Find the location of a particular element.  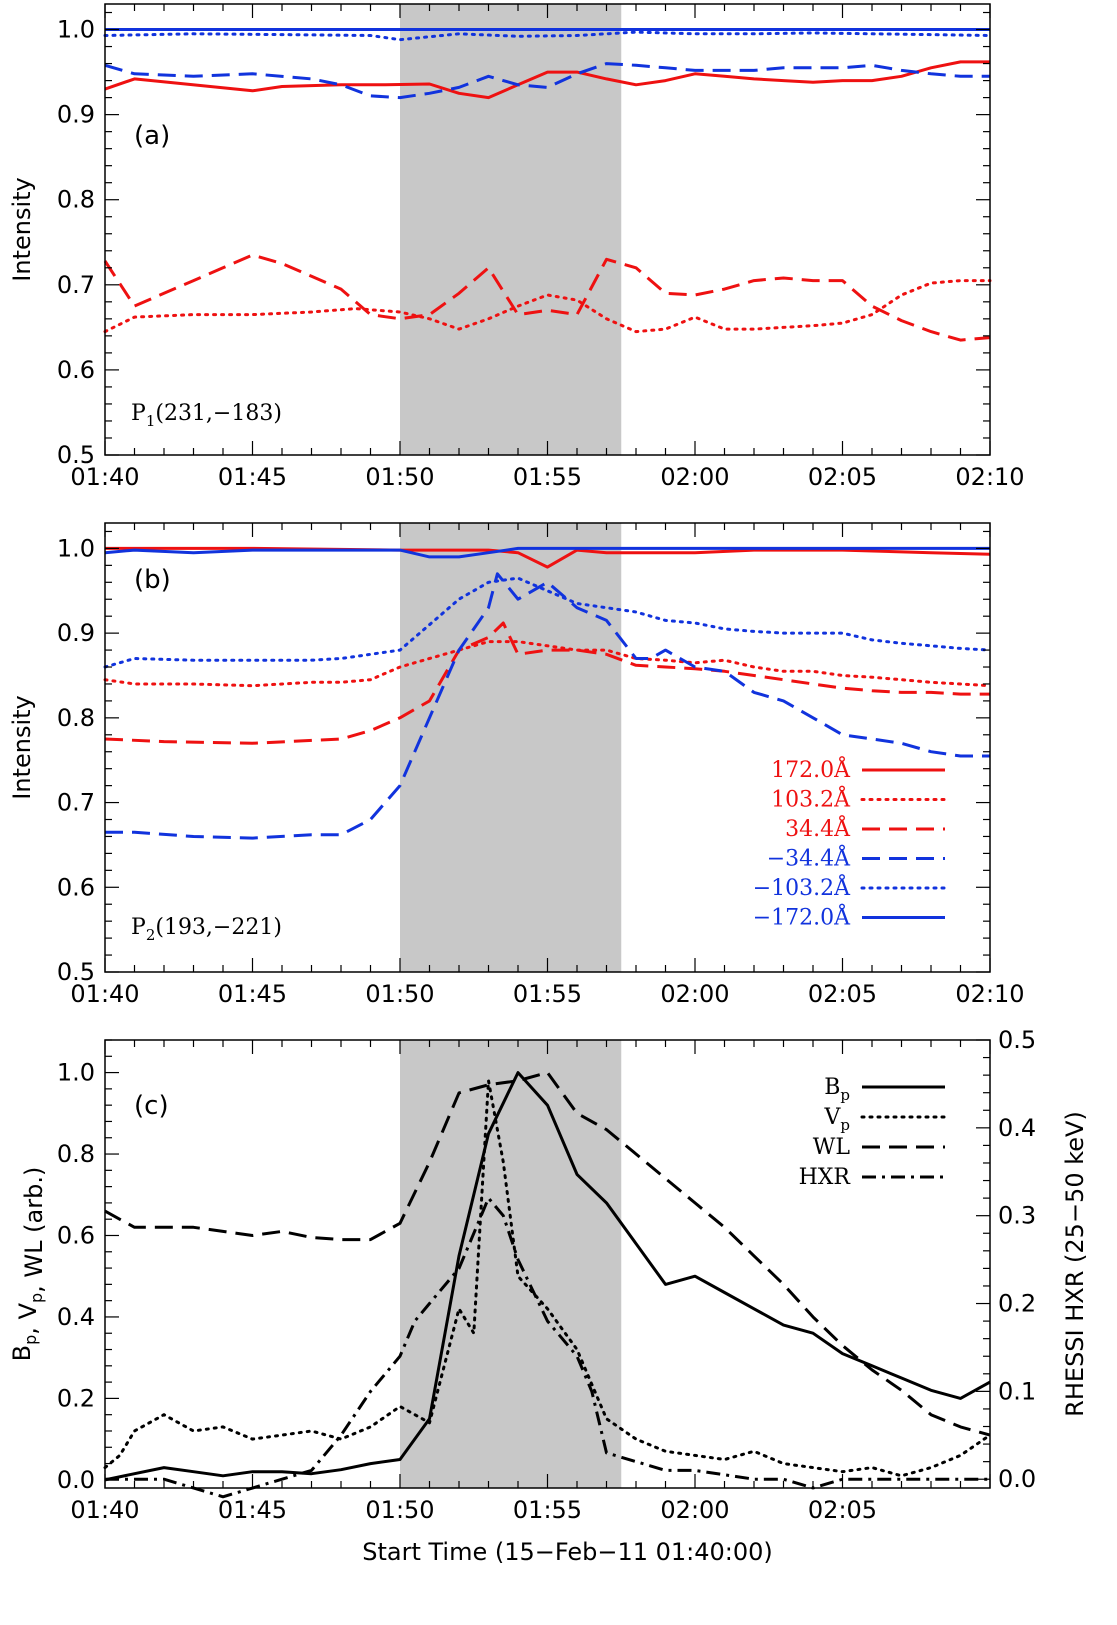

legend-label-main: 34.4Å is located at coordinates (818, 828).